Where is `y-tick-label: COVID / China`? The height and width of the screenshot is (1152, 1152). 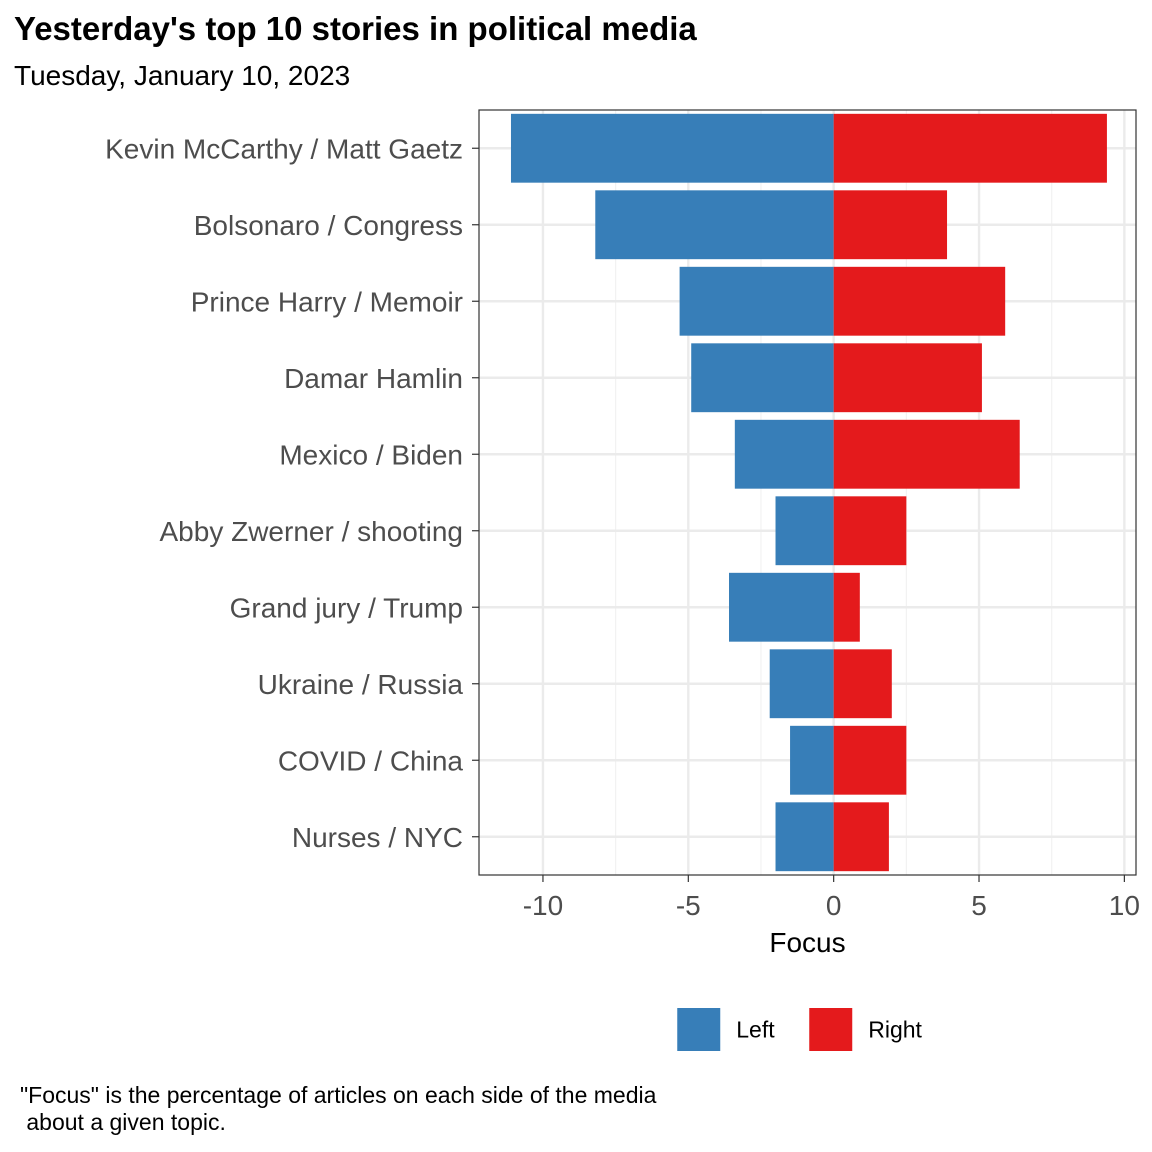 y-tick-label: COVID / China is located at coordinates (371, 760).